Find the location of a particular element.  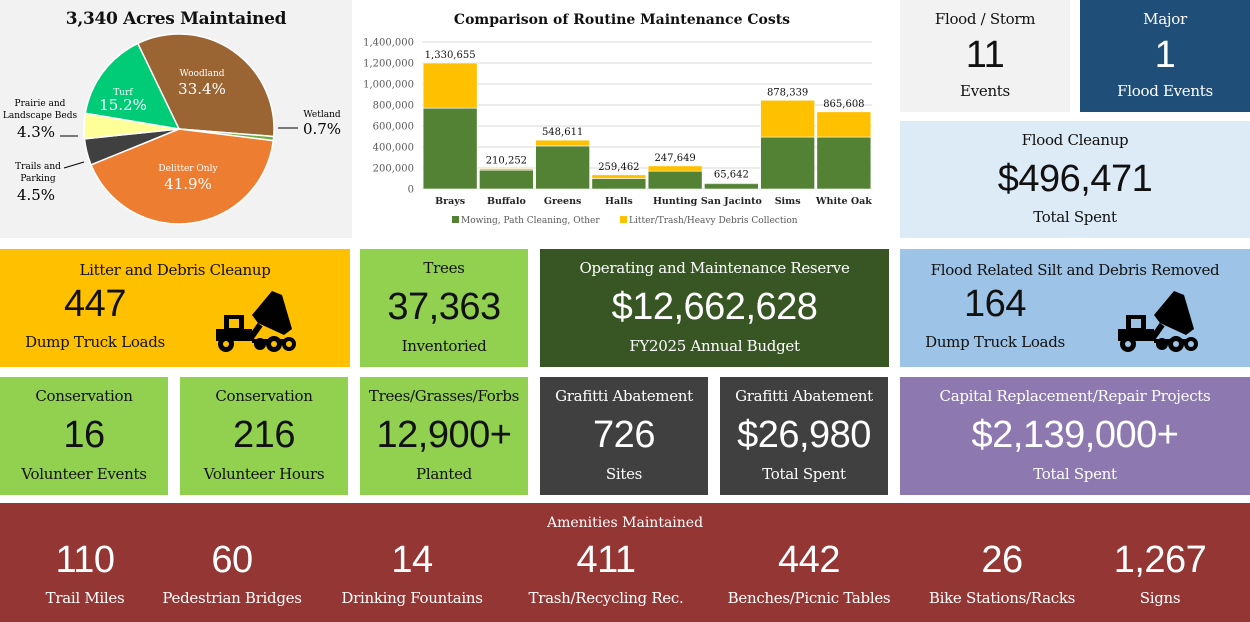

amenity-item: 60 Pedestrian Bridges is located at coordinates (232, 574).